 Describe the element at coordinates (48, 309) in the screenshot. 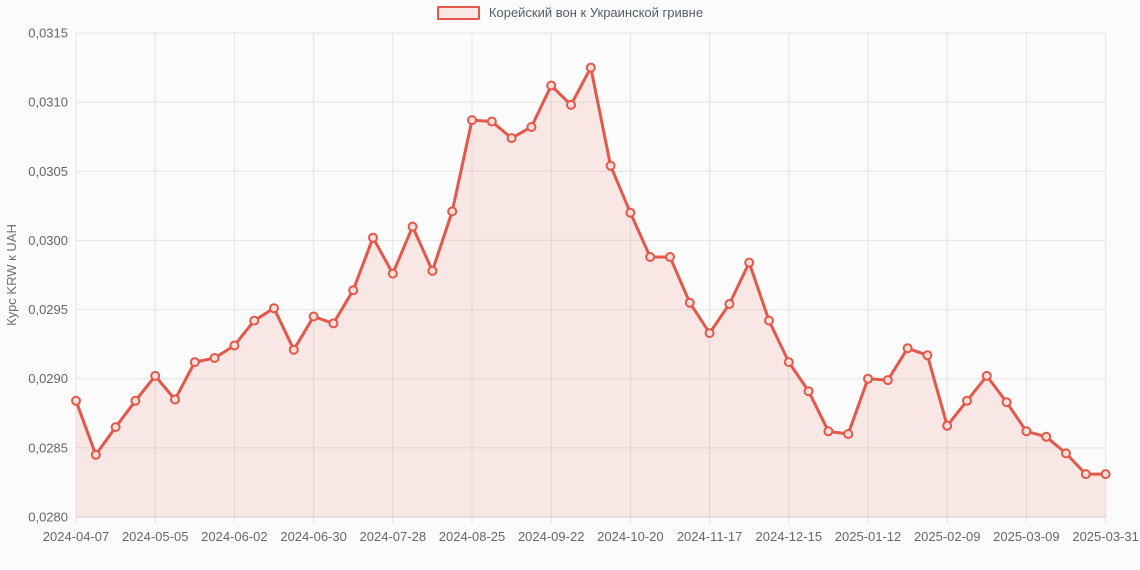

I see `y-tick-label: 0,0295` at that location.